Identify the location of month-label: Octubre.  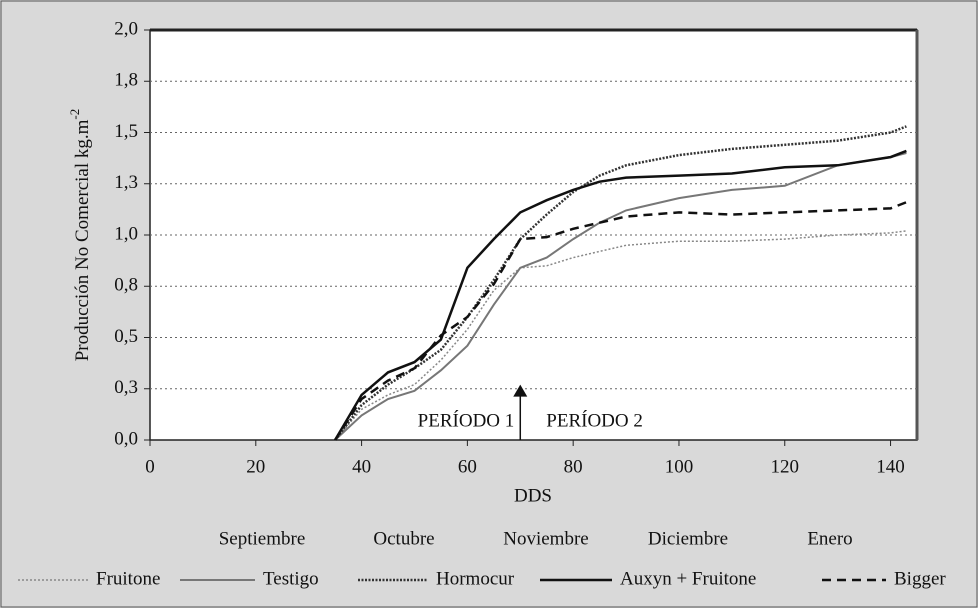
(403, 538).